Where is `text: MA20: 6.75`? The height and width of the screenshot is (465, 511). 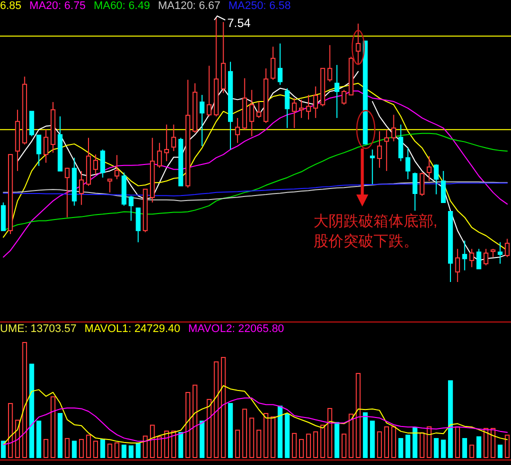
text: MA20: 6.75 is located at coordinates (57, 6).